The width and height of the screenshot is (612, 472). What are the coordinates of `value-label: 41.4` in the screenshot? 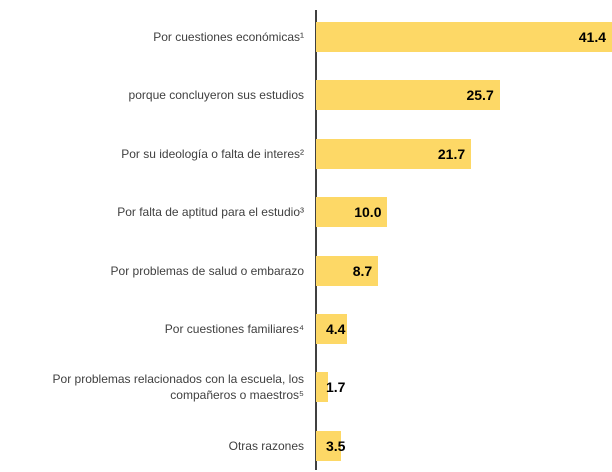 It's located at (592, 37).